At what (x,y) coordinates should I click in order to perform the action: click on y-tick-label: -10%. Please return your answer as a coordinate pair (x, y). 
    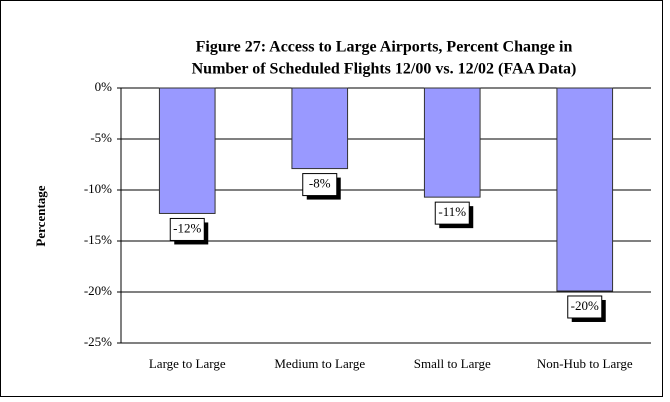
    Looking at the image, I should click on (98, 188).